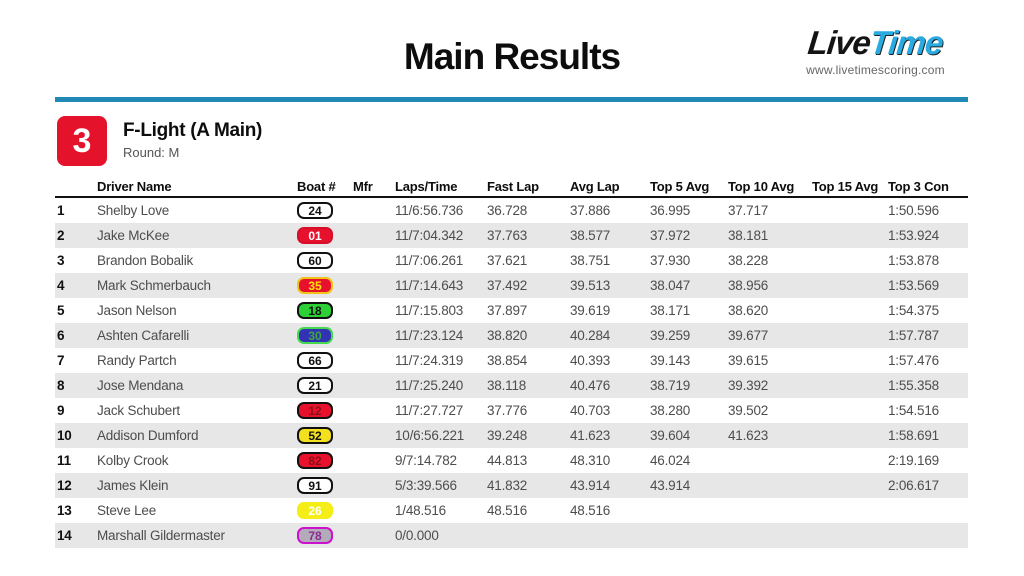  What do you see at coordinates (680, 186) in the screenshot?
I see `header-top5-avg: Top 5 Avg` at bounding box center [680, 186].